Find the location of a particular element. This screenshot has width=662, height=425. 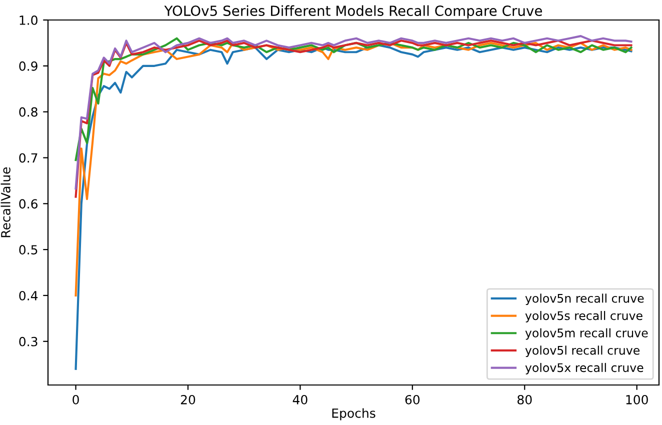

x-tick-label: 20 is located at coordinates (188, 399).